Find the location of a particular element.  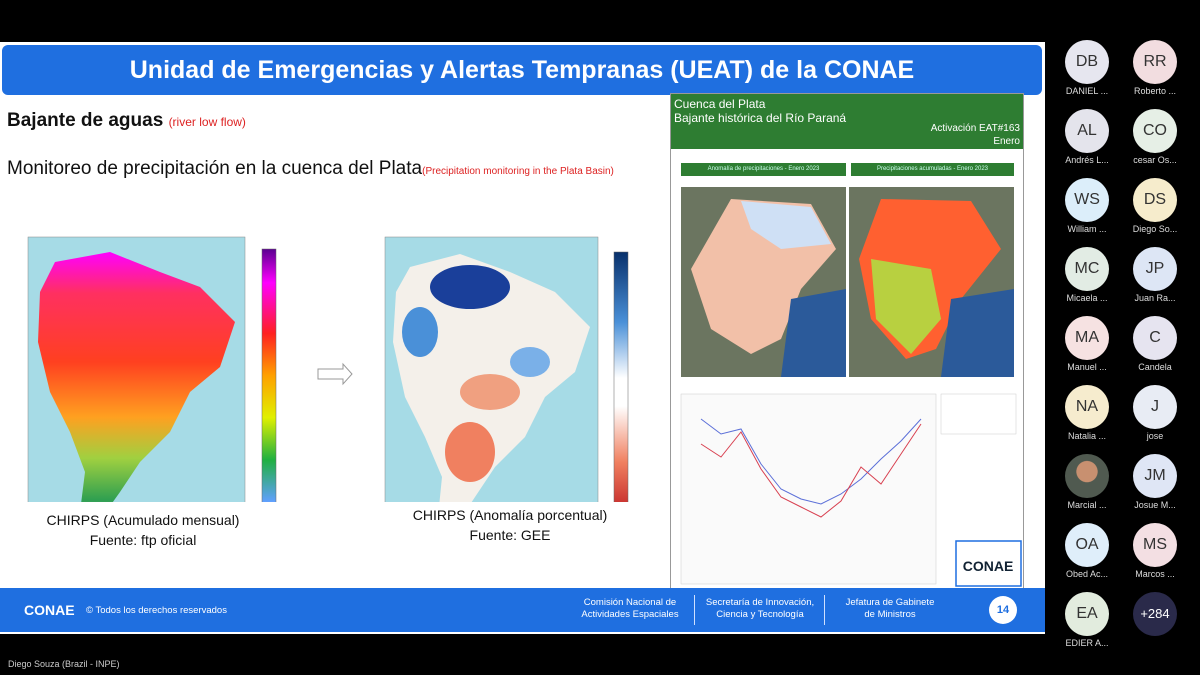

avatar: J is located at coordinates (1155, 407).